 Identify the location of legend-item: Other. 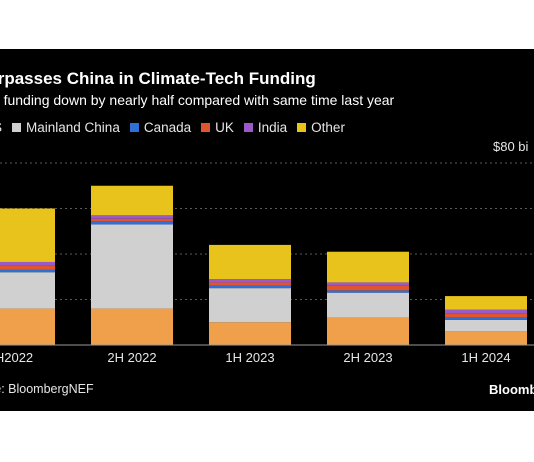
(321, 127).